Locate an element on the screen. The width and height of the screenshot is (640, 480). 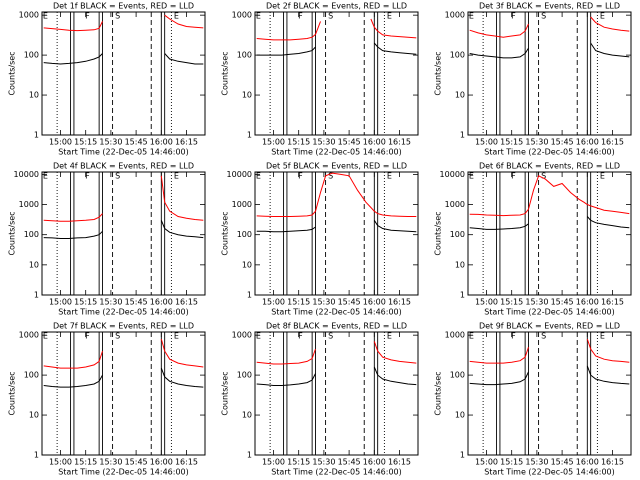
chart-title: Det 7f BLACK = Events, RED = LLD is located at coordinates (123, 326).